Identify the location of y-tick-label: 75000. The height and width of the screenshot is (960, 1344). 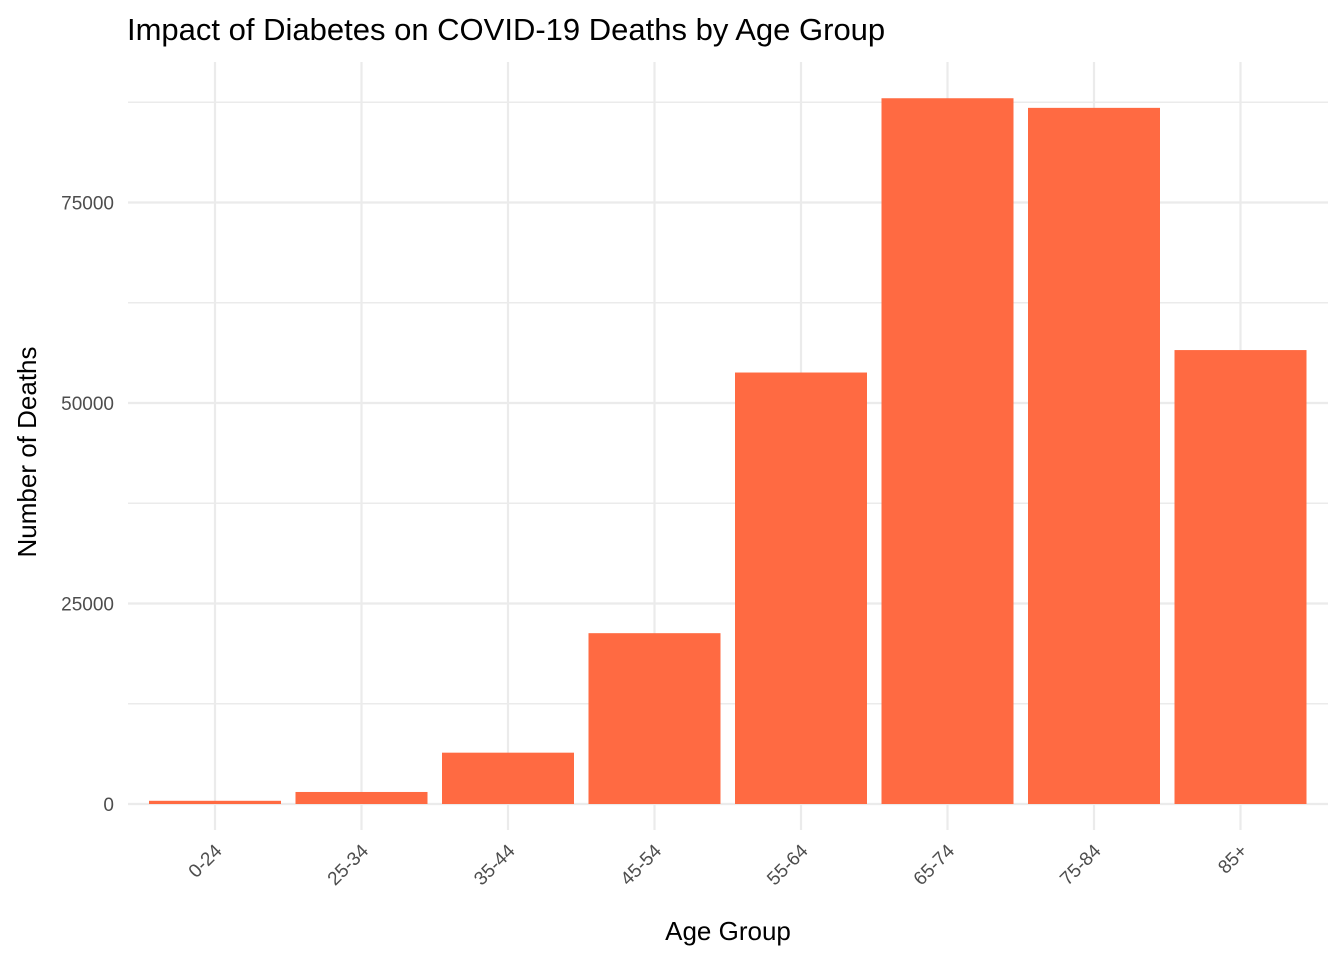
(87, 204).